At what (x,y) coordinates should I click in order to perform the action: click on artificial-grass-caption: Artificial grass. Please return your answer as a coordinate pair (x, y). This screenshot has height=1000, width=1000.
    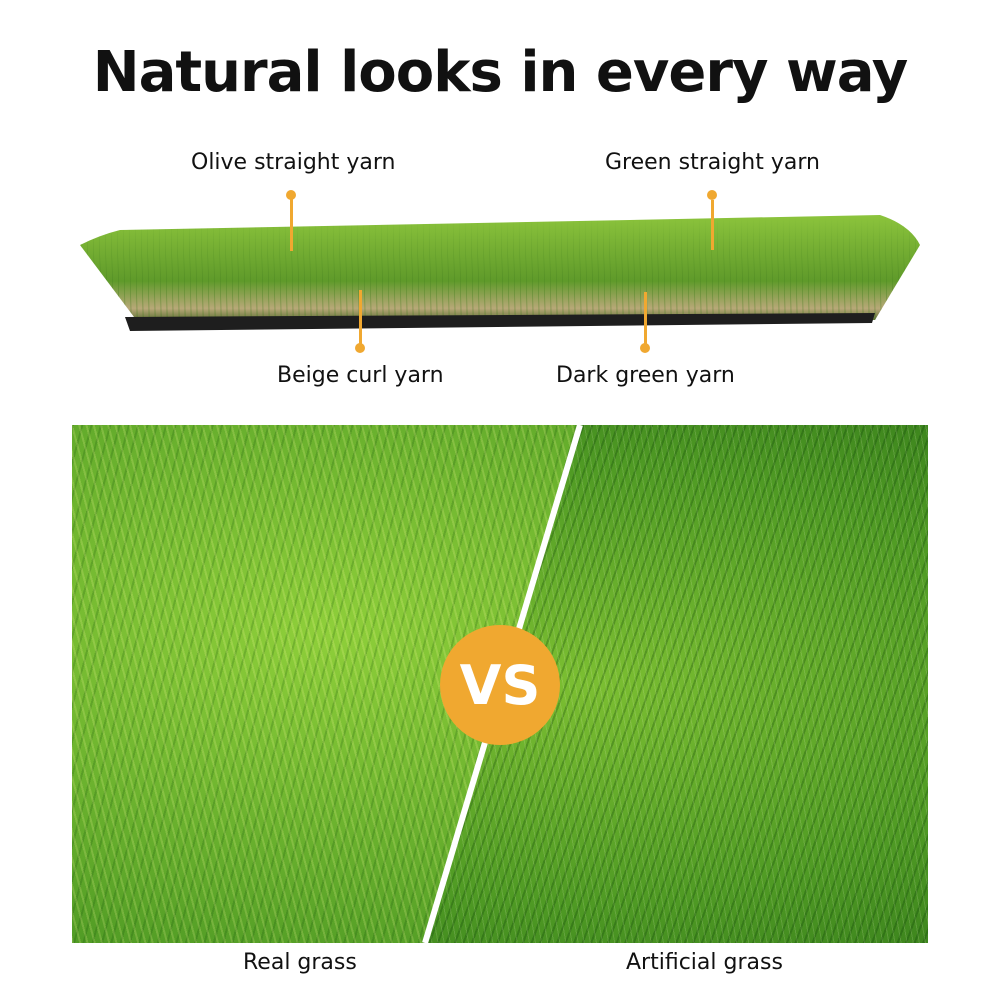
    Looking at the image, I should click on (704, 962).